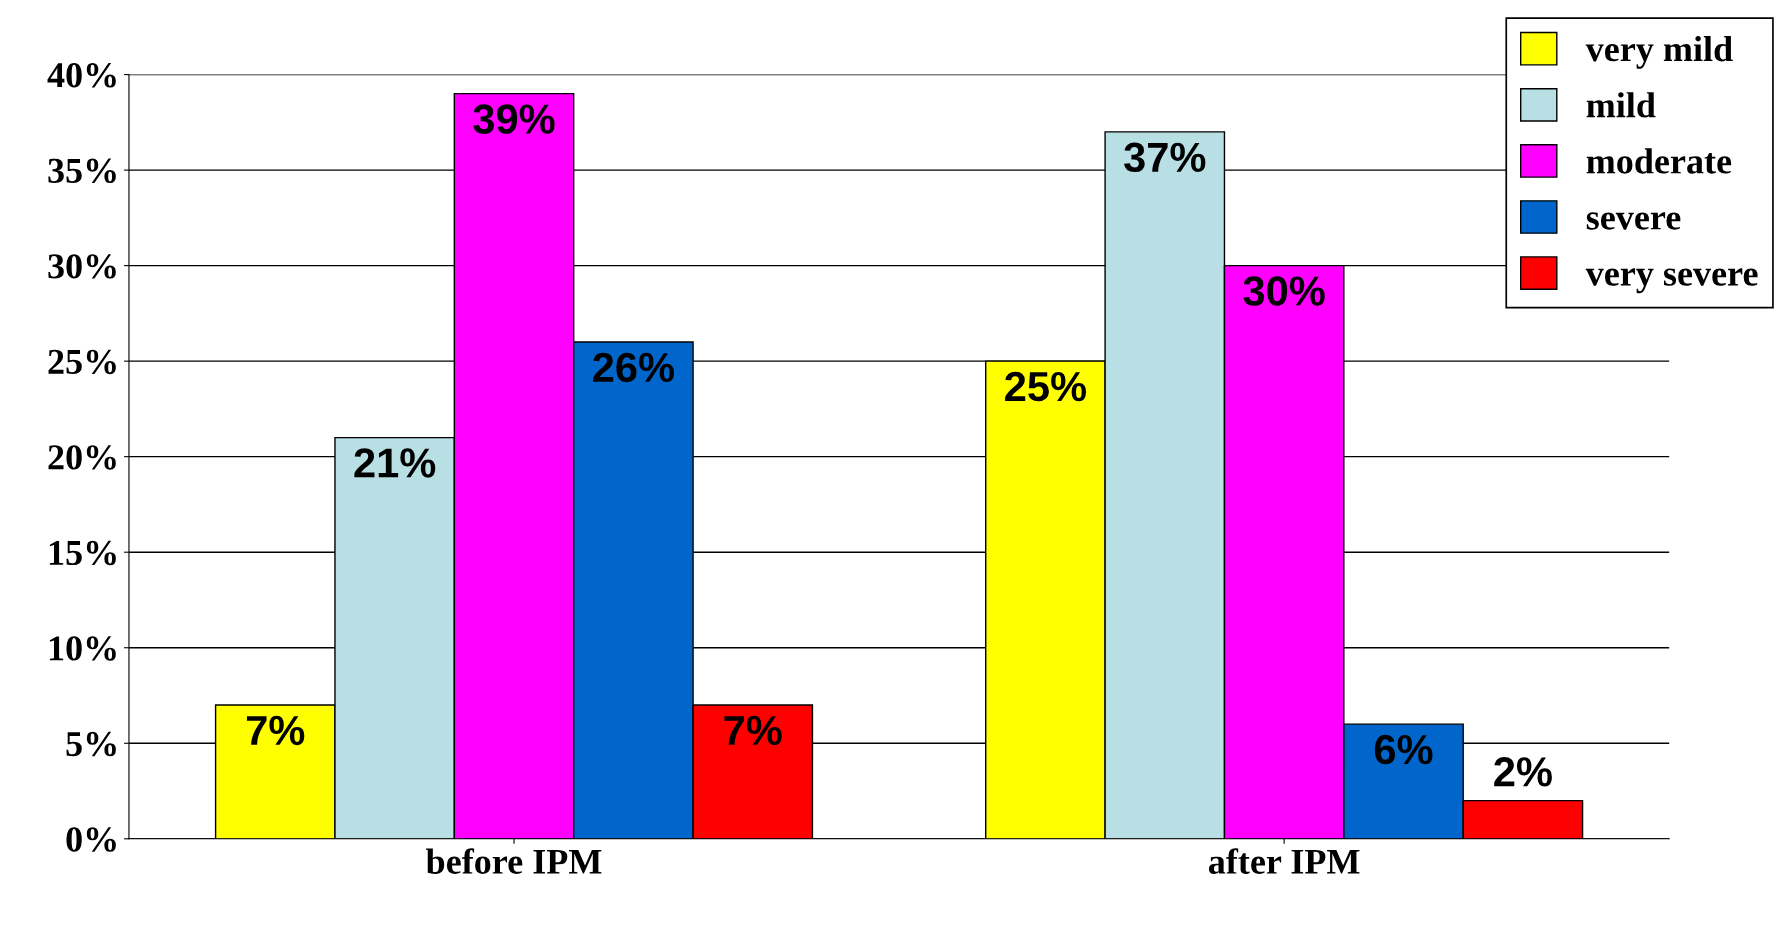 This screenshot has height=932, width=1791. Describe the element at coordinates (1659, 52) in the screenshot. I see `legend-label: very mild` at that location.